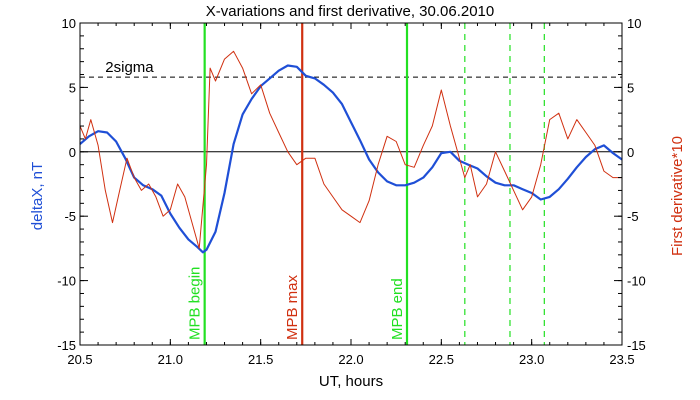  I want to click on y2-tick-label: -5, so click(633, 216).